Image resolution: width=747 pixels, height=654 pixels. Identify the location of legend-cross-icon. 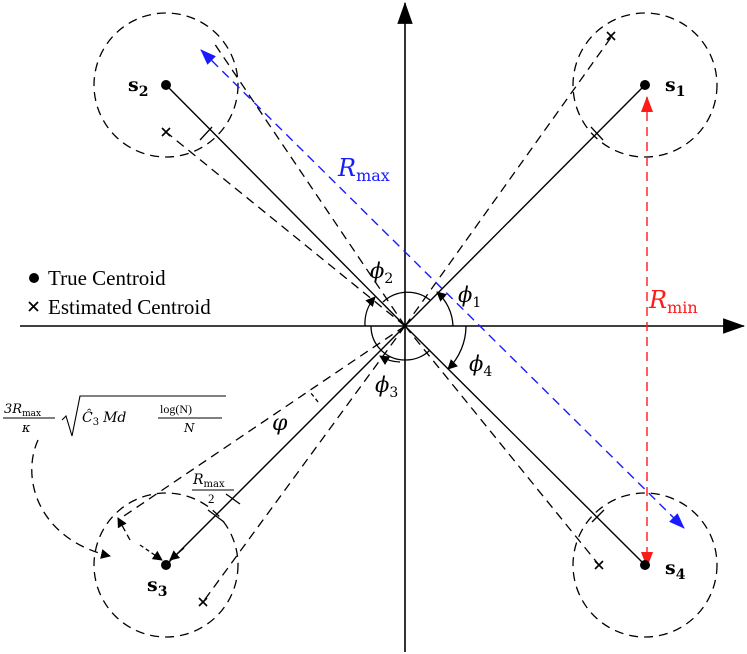
(33, 306).